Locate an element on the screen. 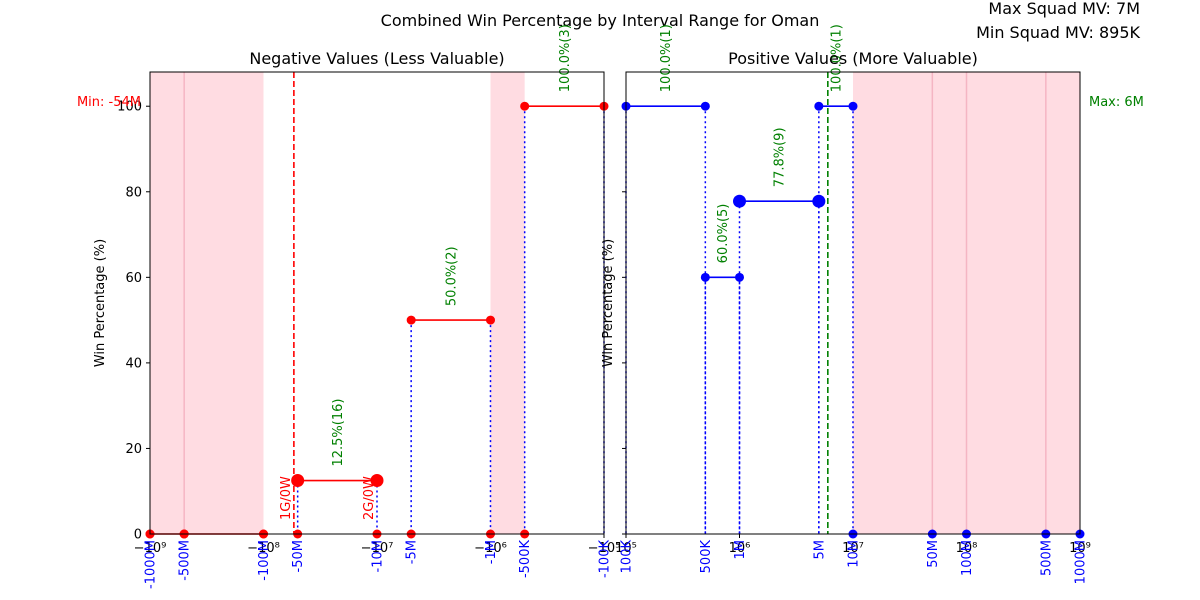  positive-xtick-label: 10⁵ is located at coordinates (626, 548).